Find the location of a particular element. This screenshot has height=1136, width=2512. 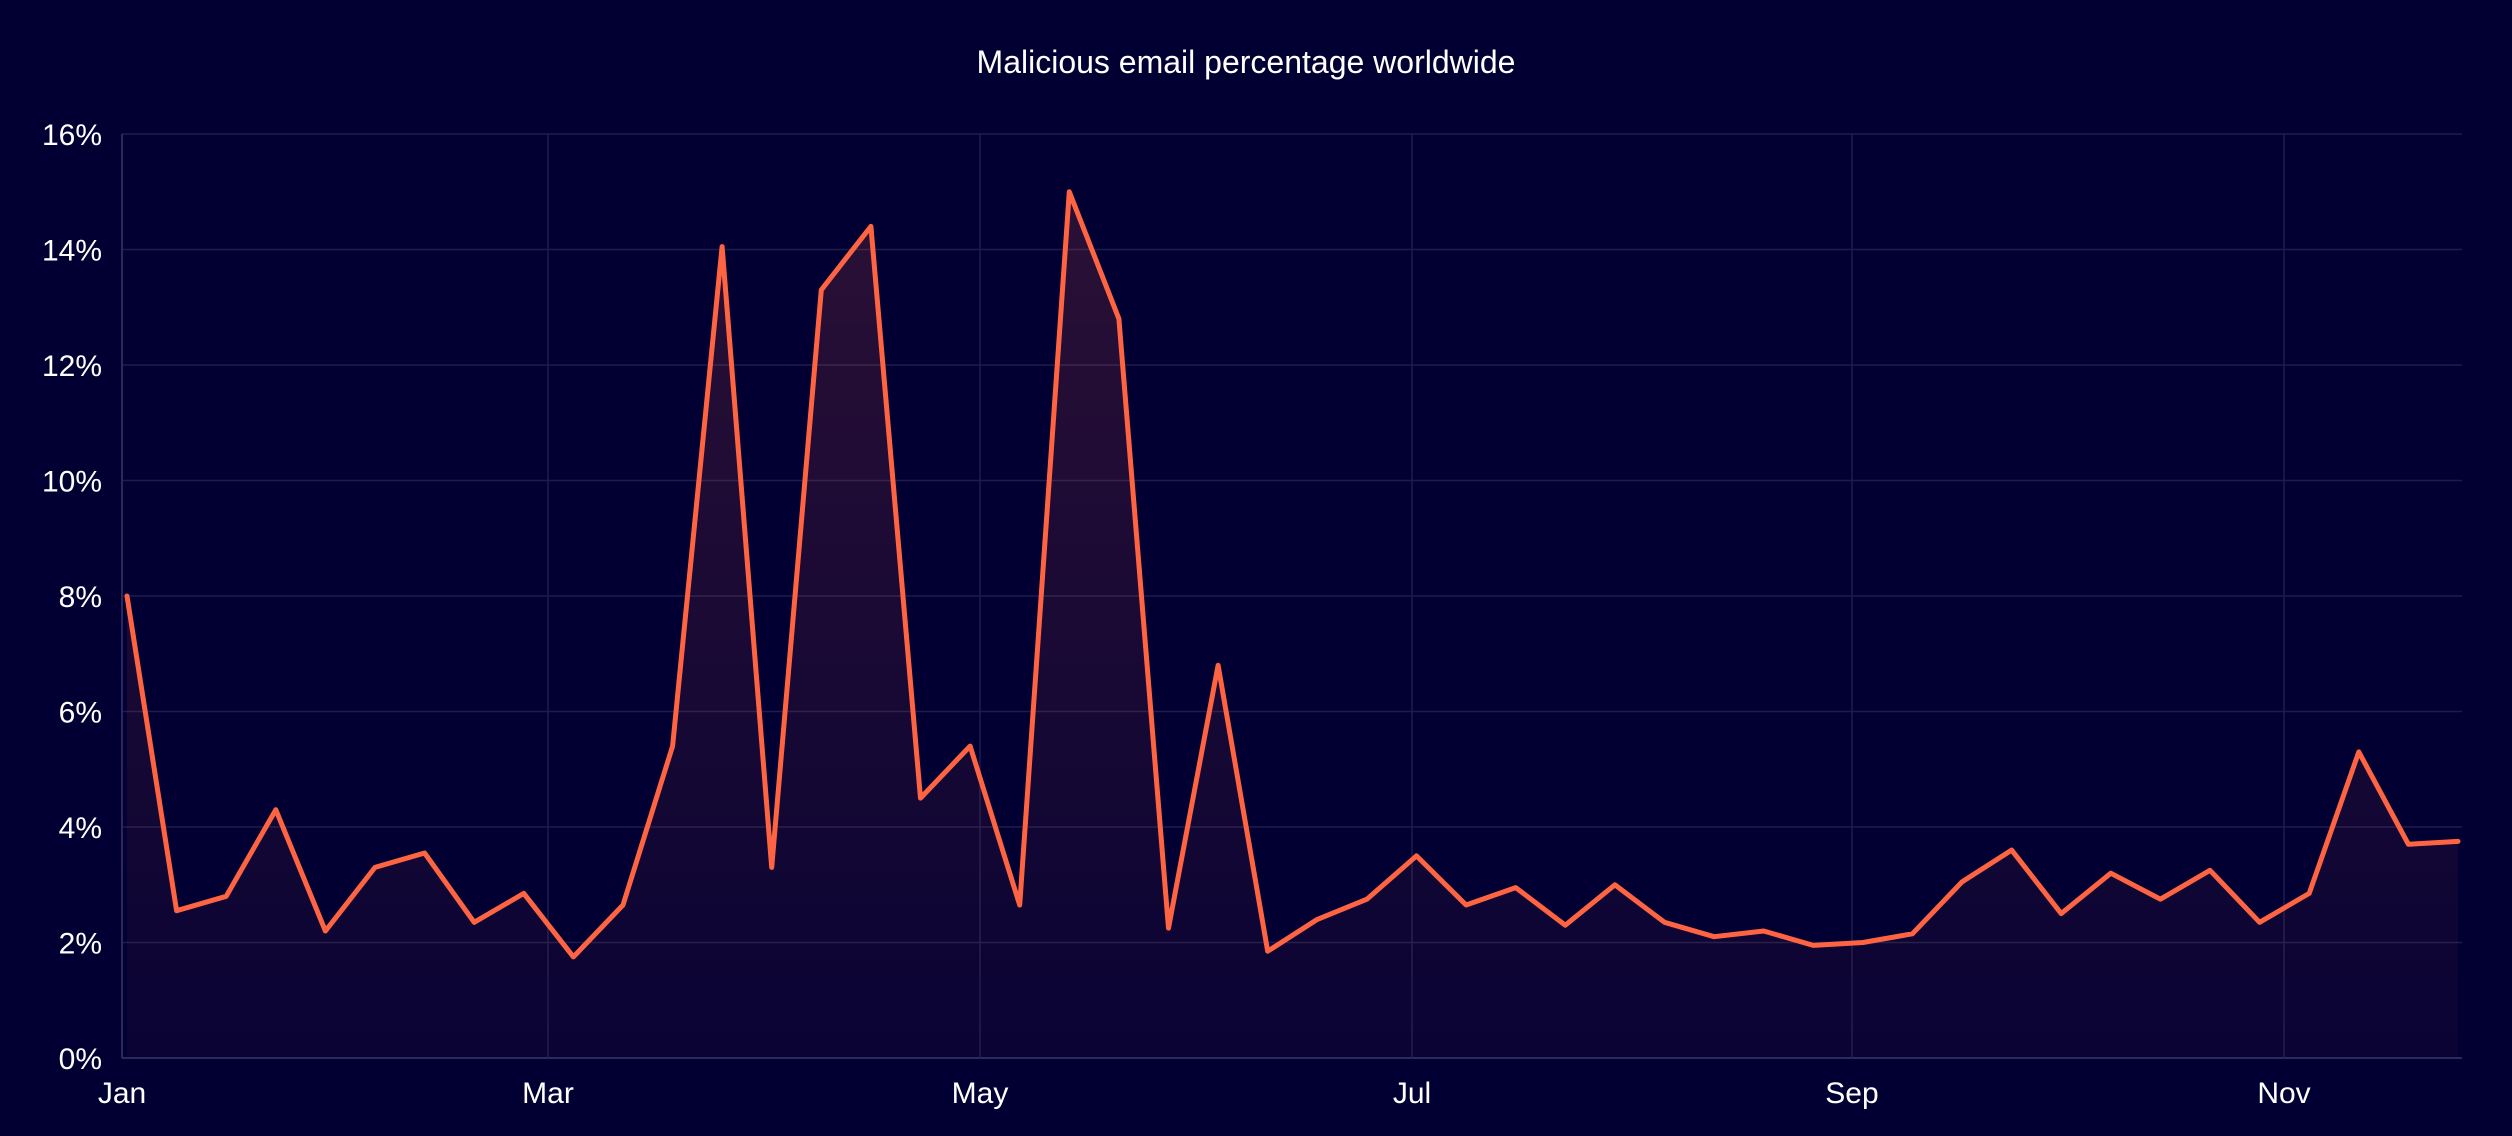

x-tick-label: May is located at coordinates (980, 1093).